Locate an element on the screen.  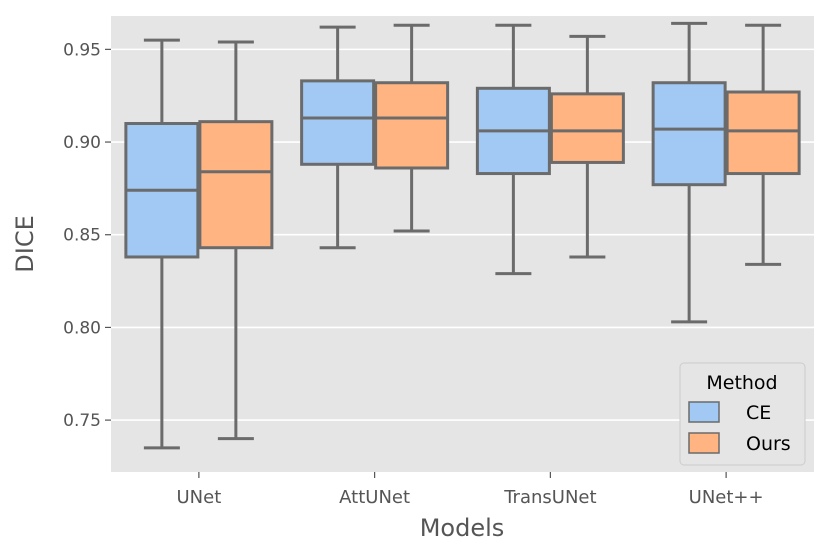
box-ce-unetplusplus is located at coordinates (689, 172).